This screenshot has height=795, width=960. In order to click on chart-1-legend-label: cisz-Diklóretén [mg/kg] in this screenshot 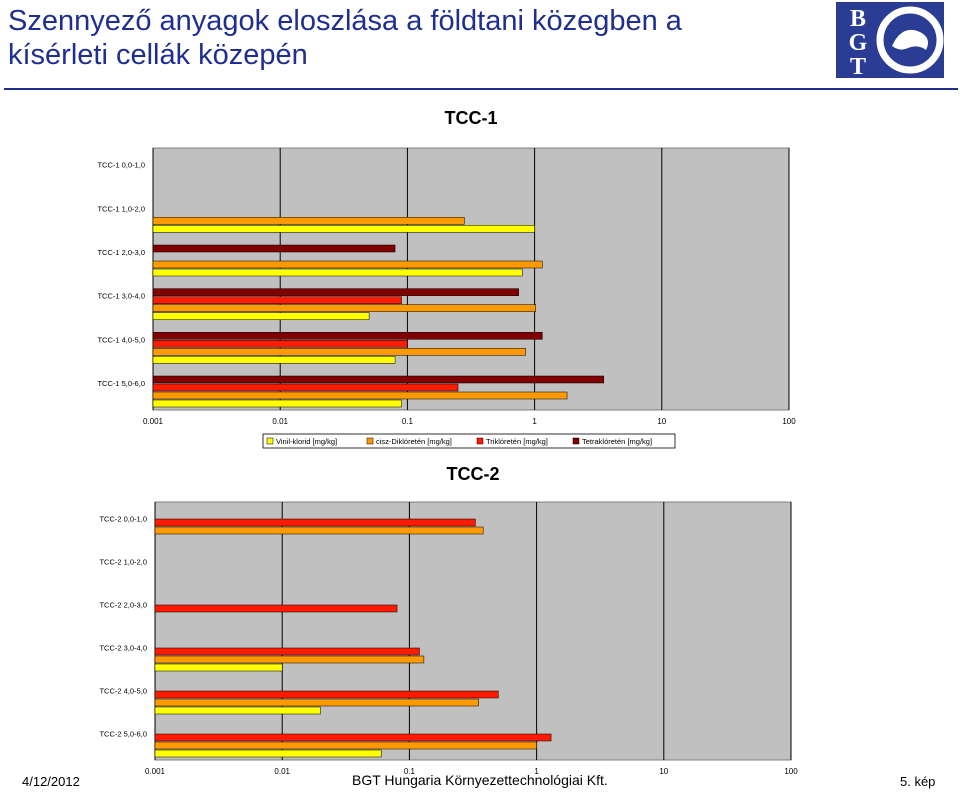, I will do `click(414, 441)`.